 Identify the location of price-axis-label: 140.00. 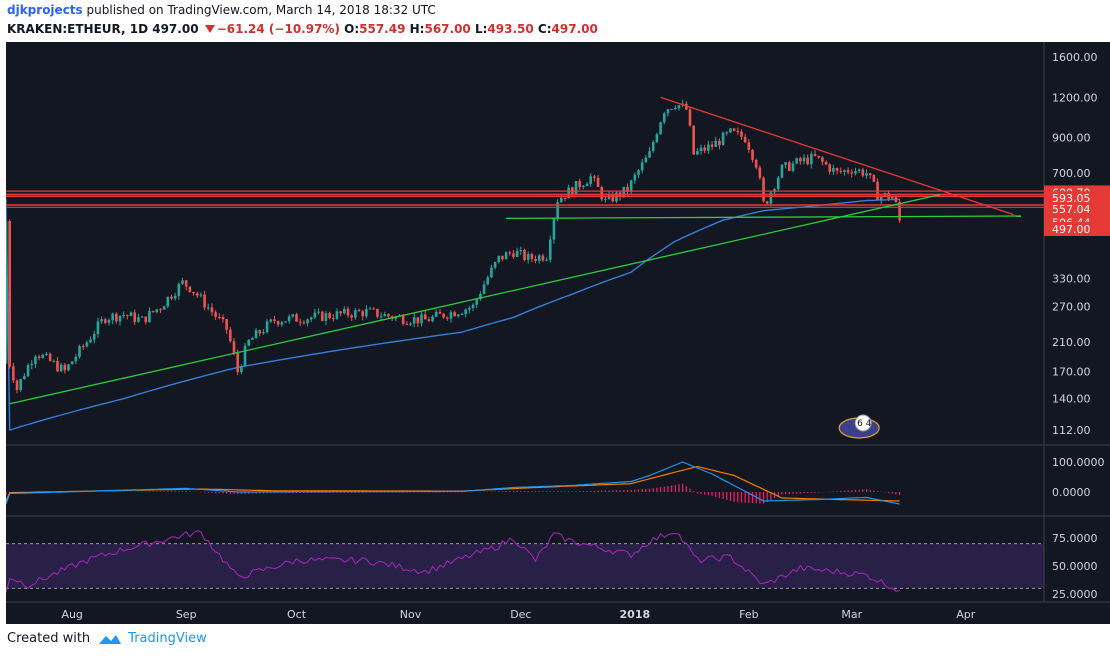
(1071, 399).